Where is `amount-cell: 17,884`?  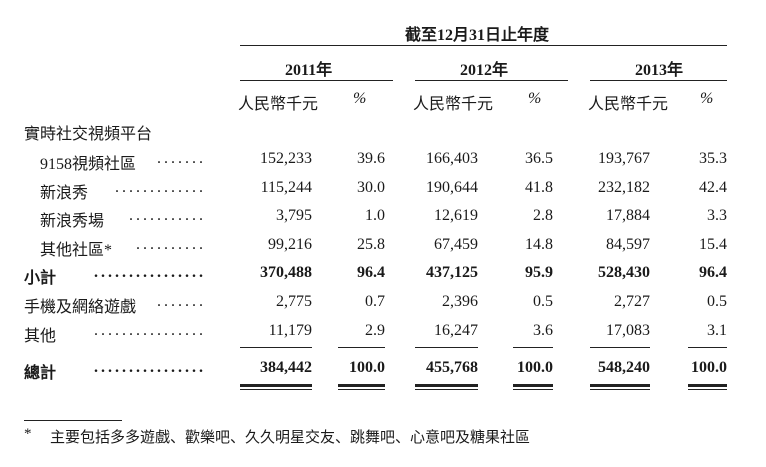
amount-cell: 17,884 is located at coordinates (628, 215).